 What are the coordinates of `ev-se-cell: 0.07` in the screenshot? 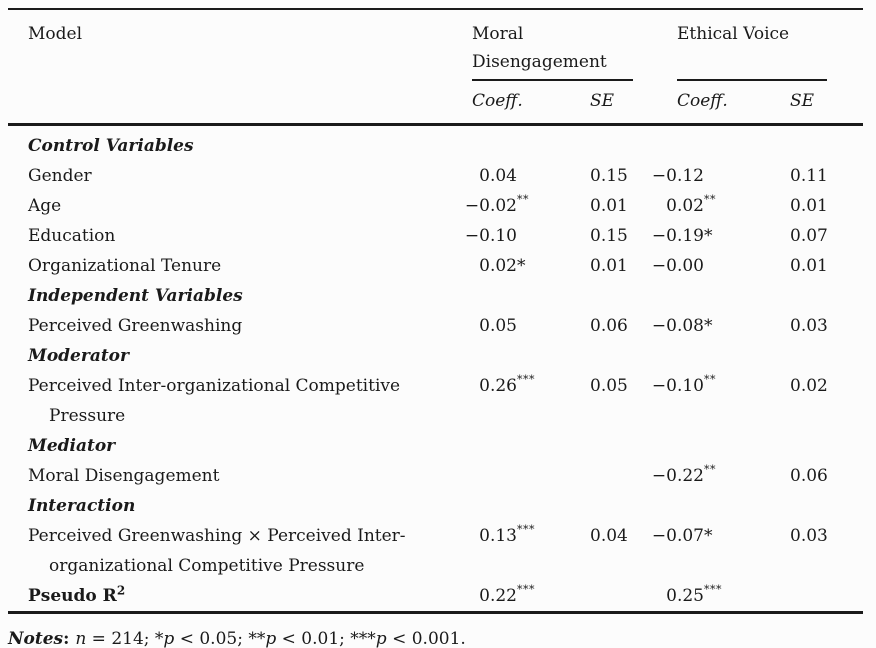 It's located at (809, 236).